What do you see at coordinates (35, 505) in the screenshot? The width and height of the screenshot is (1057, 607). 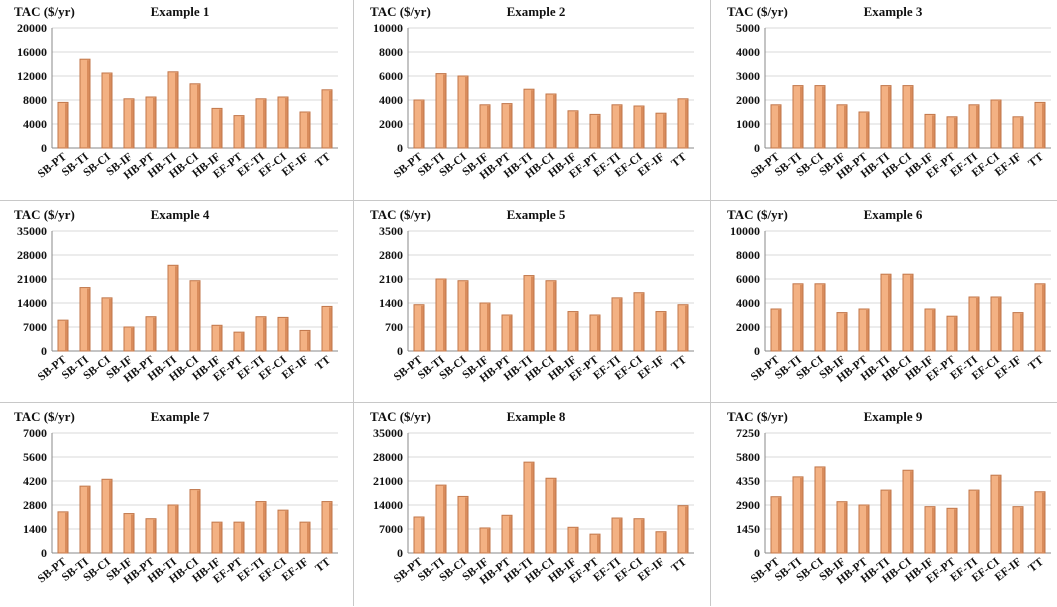 I see `y-tick-label: 2800` at bounding box center [35, 505].